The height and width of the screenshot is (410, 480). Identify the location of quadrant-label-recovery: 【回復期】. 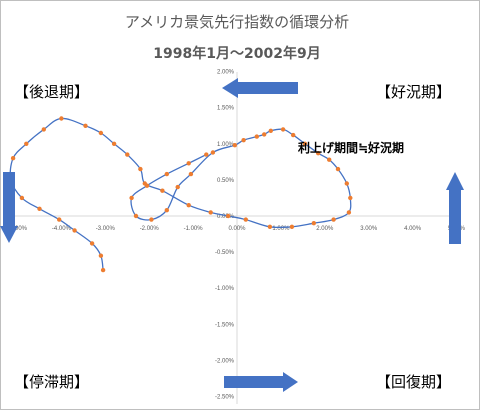
(413, 382).